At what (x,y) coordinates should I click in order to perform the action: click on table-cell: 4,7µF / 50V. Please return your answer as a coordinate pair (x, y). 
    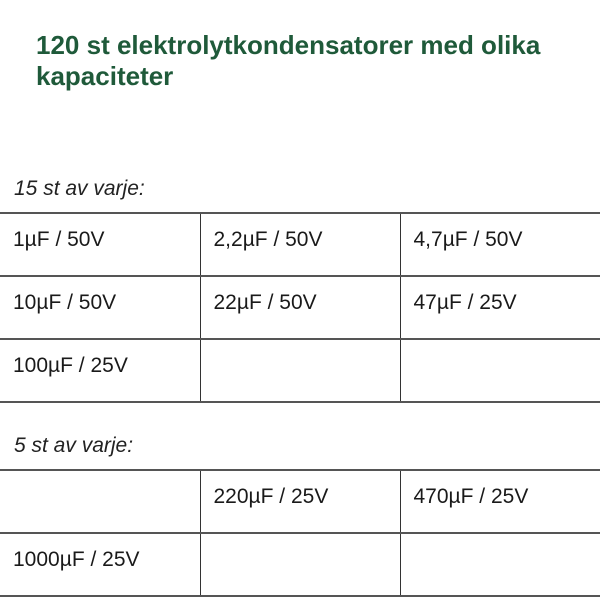
    Looking at the image, I should click on (499, 244).